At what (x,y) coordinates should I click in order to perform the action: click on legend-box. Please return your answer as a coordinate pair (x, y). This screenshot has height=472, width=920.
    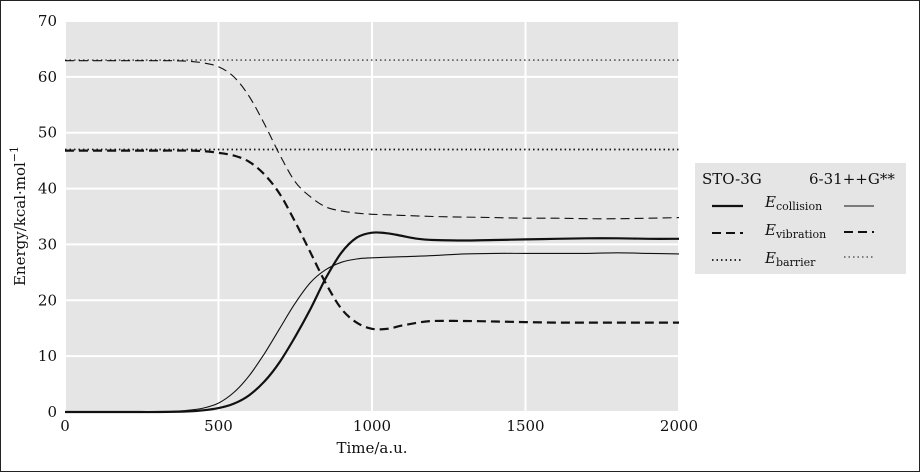
    Looking at the image, I should click on (800, 218).